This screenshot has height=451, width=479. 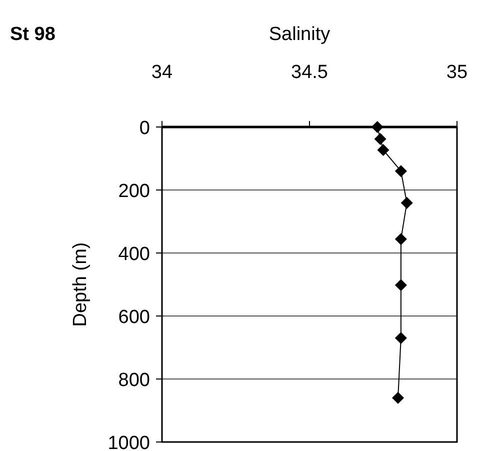 I want to click on y-tick-label: 800, so click(x=134, y=380).